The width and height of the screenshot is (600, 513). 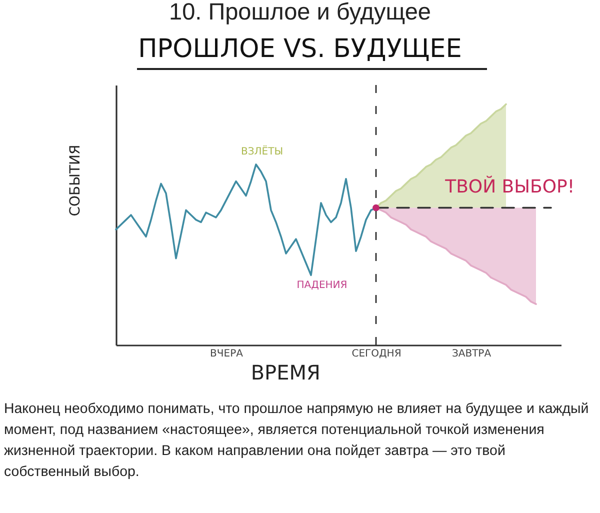 What do you see at coordinates (472, 354) in the screenshot?
I see `x-tick-label: ЗАВТРА` at bounding box center [472, 354].